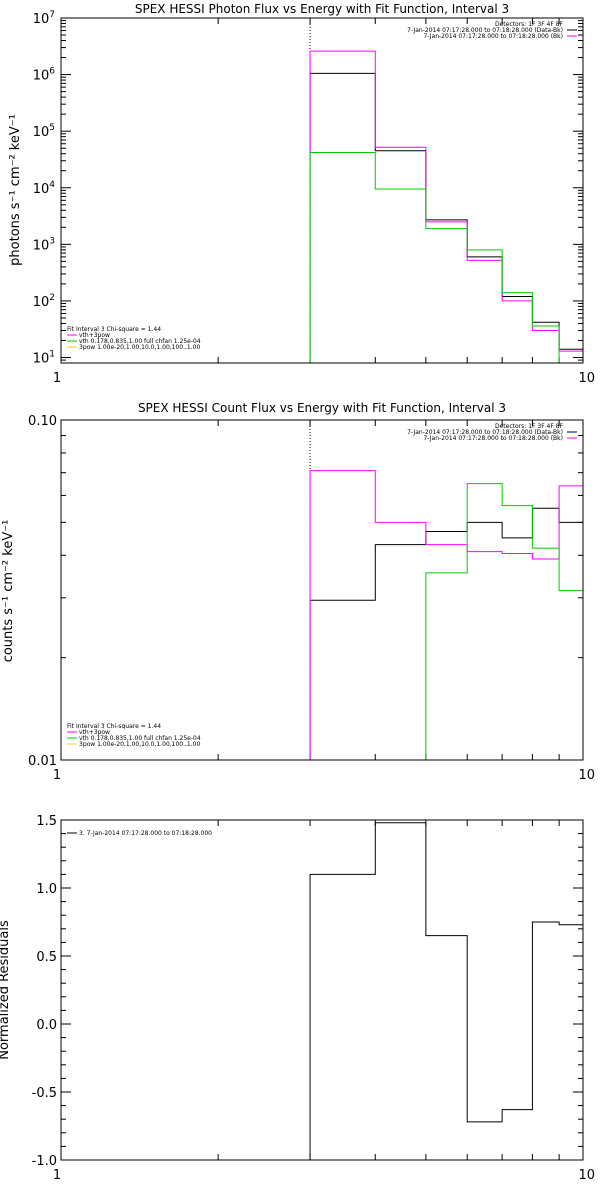 The width and height of the screenshot is (600, 1200). Describe the element at coordinates (52, 355) in the screenshot. I see `y-tick-exponent: 1` at that location.